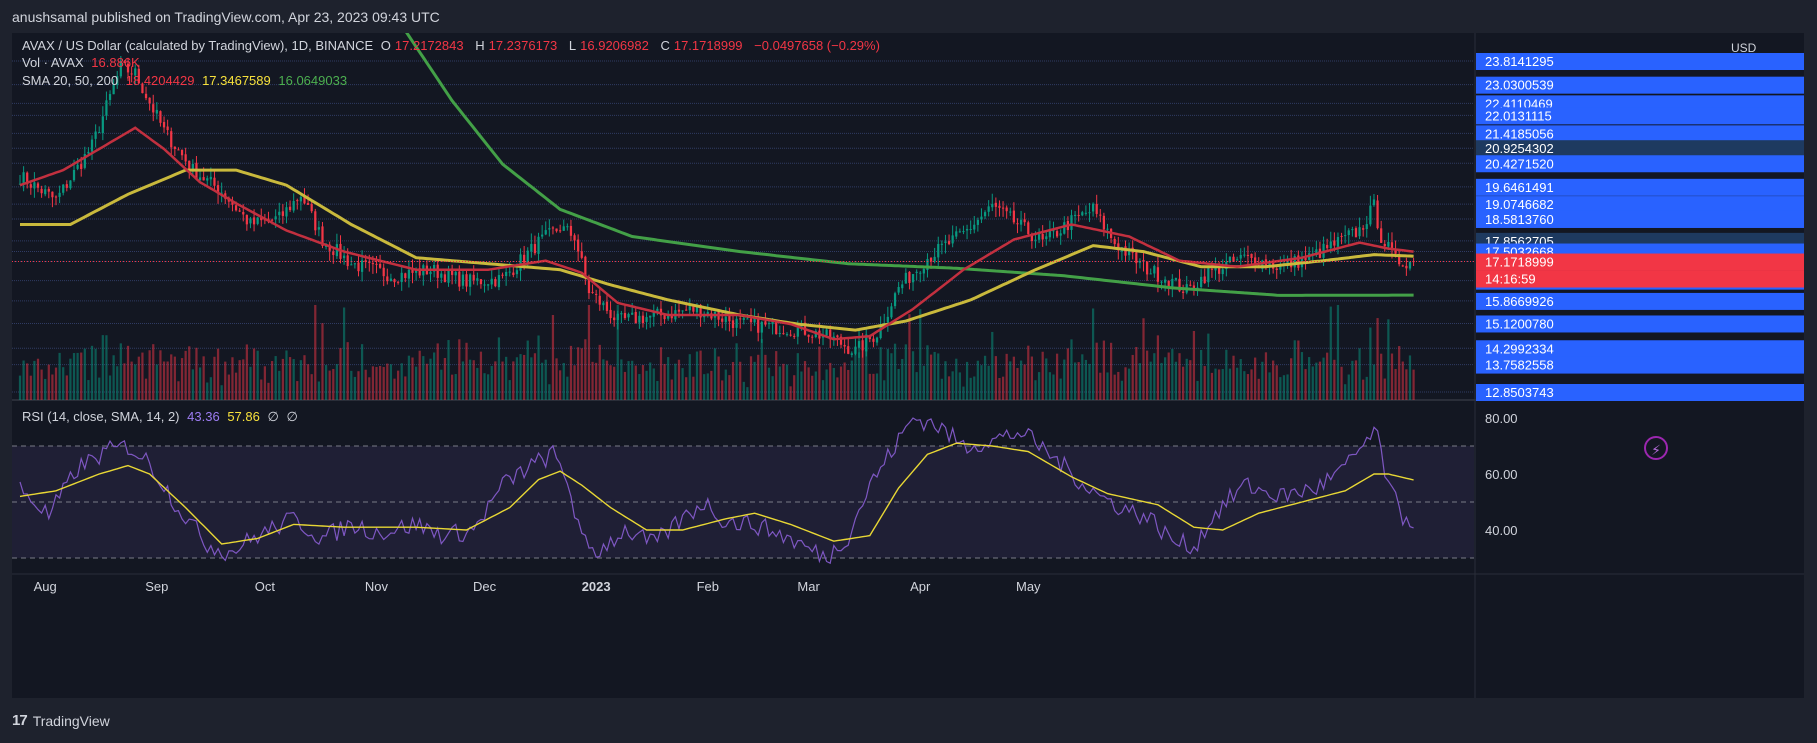  I want to click on close-value: 17.1718999, so click(708, 45).